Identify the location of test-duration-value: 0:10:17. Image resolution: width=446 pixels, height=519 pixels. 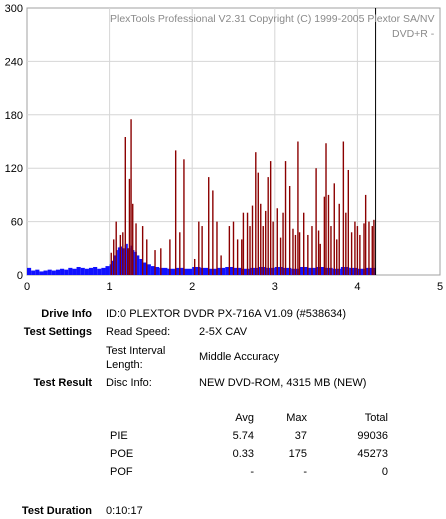
(124, 511).